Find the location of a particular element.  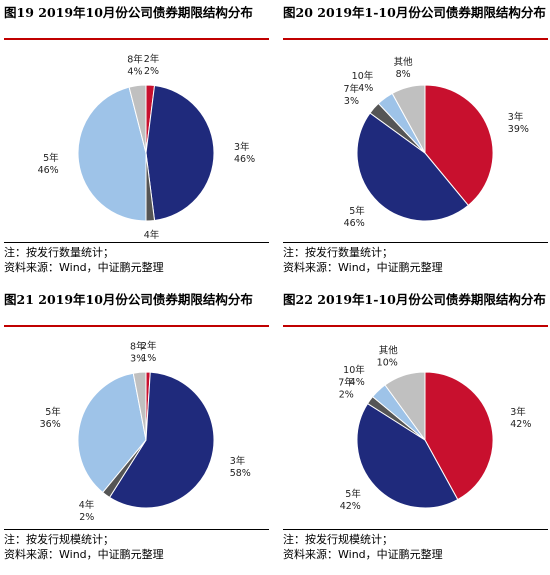

chart-title: 图22 2019年1-10月份公司债券期限结构分布 is located at coordinates (415, 309).